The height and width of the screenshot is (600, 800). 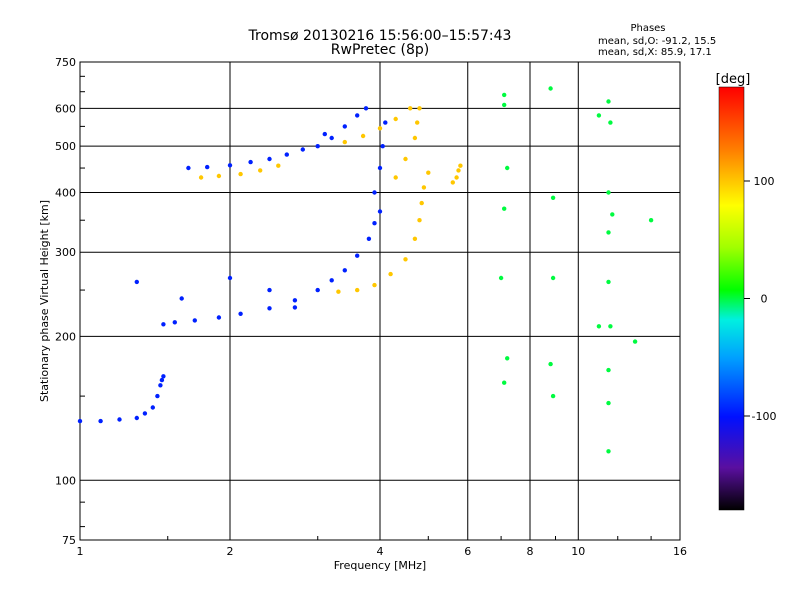 I want to click on y-tick-label: 300, so click(x=65, y=252).